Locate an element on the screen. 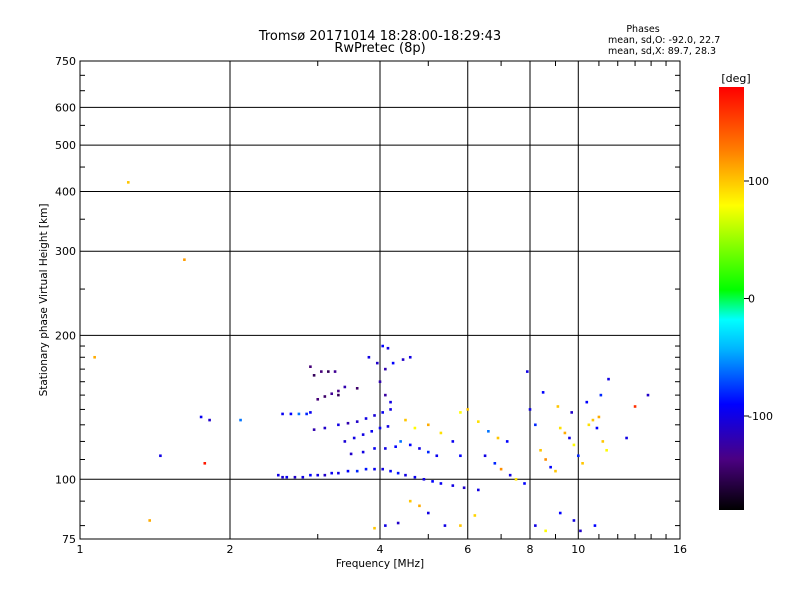 The height and width of the screenshot is (600, 800). phase-legend-title: Phases is located at coordinates (642, 29).